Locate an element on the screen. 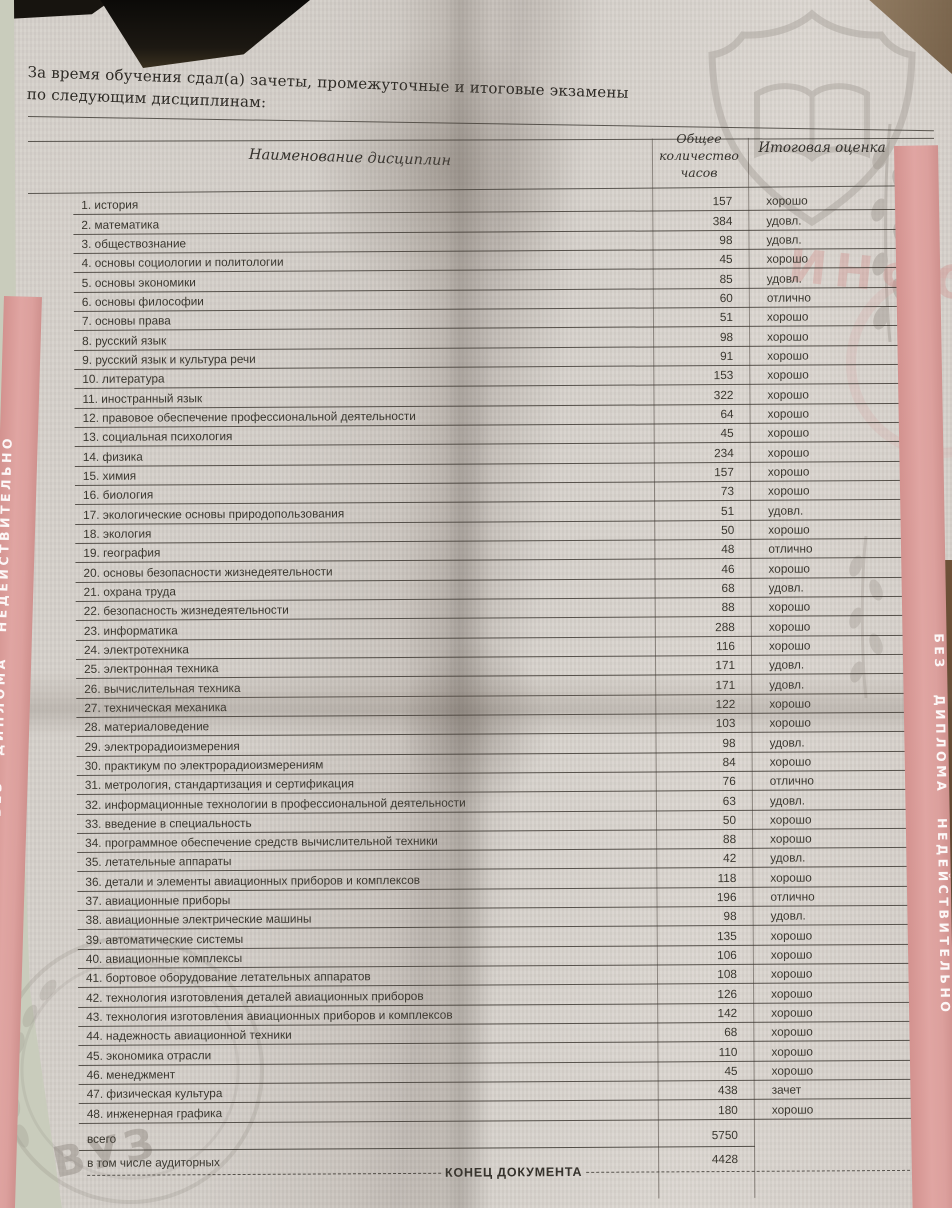 This screenshot has height=1208, width=952. discipline-hours: 85 is located at coordinates (726, 278).